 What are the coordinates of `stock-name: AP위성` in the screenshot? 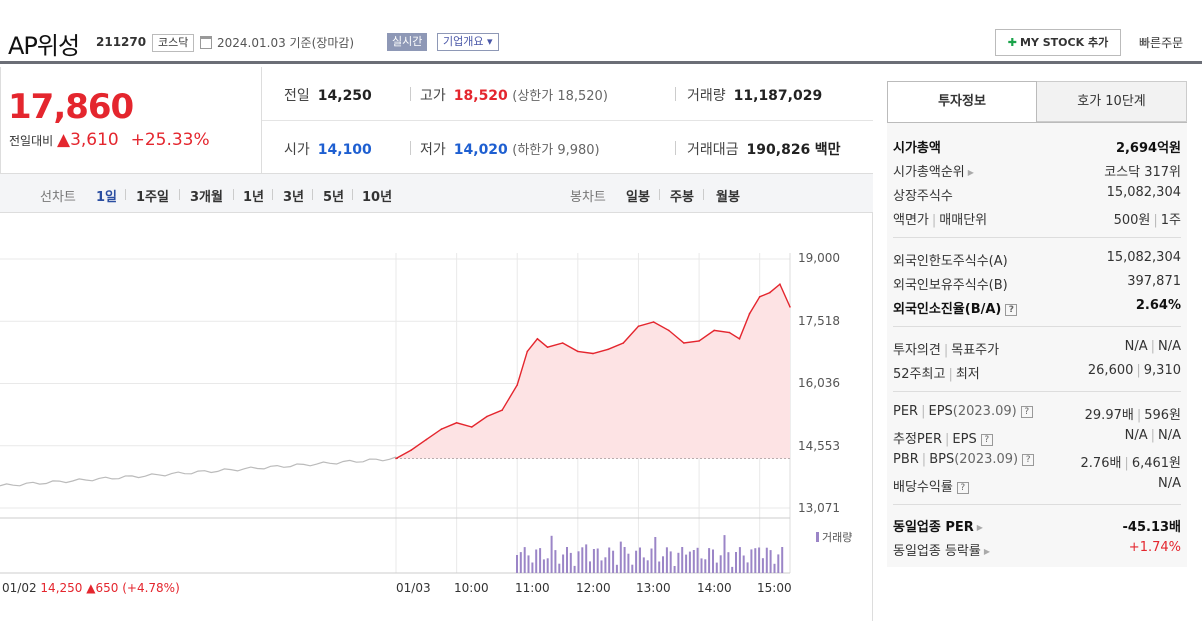 It's located at (44, 46).